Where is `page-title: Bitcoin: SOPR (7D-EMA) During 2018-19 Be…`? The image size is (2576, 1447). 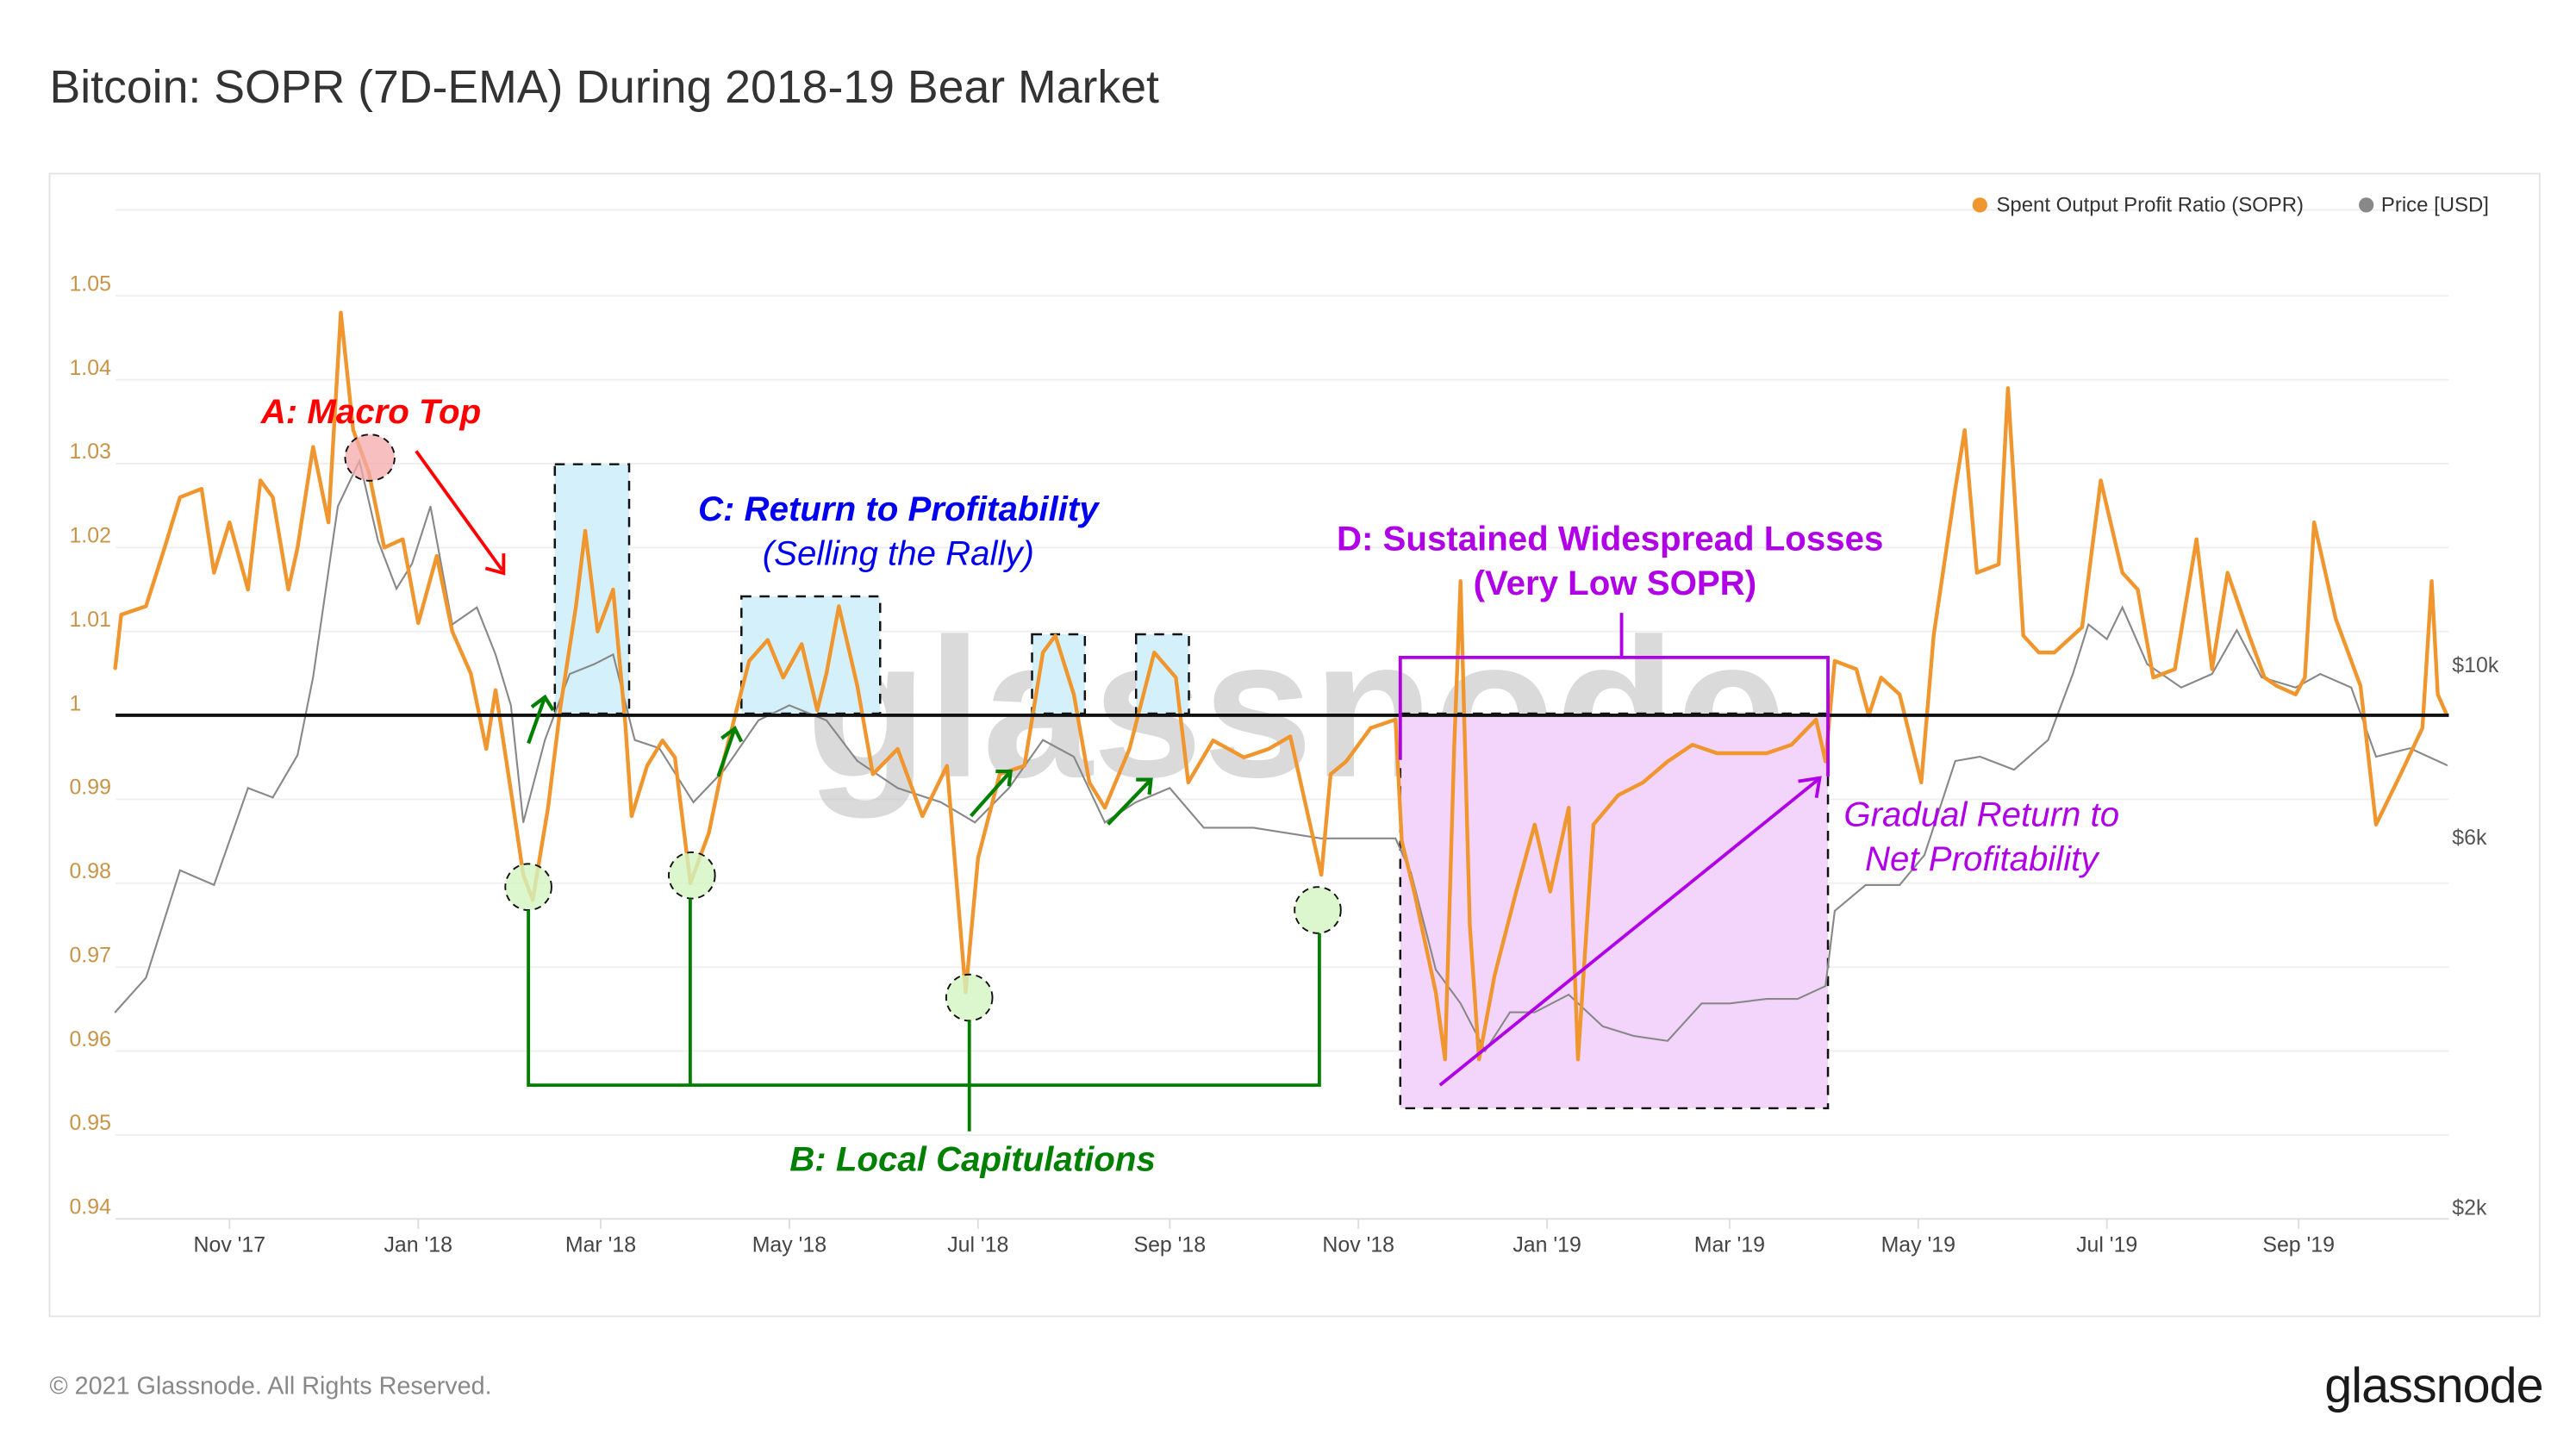
page-title: Bitcoin: SOPR (7D-EMA) During 2018-19 Be… is located at coordinates (604, 87).